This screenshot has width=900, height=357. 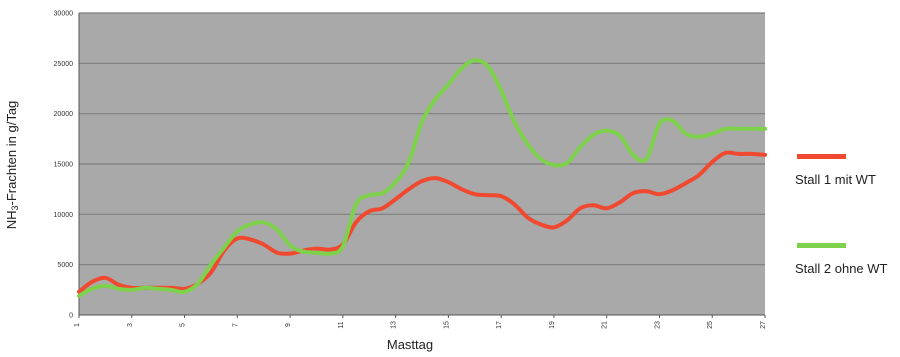 I want to click on y-tick-label: 10000, so click(x=64, y=215).